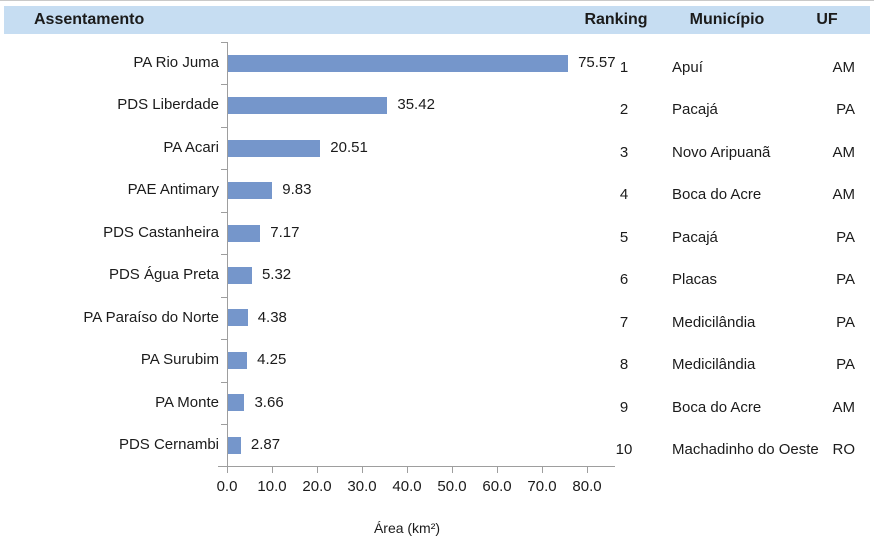 This screenshot has width=874, height=550. What do you see at coordinates (587, 486) in the screenshot?
I see `x-tick-label: 80.0` at bounding box center [587, 486].